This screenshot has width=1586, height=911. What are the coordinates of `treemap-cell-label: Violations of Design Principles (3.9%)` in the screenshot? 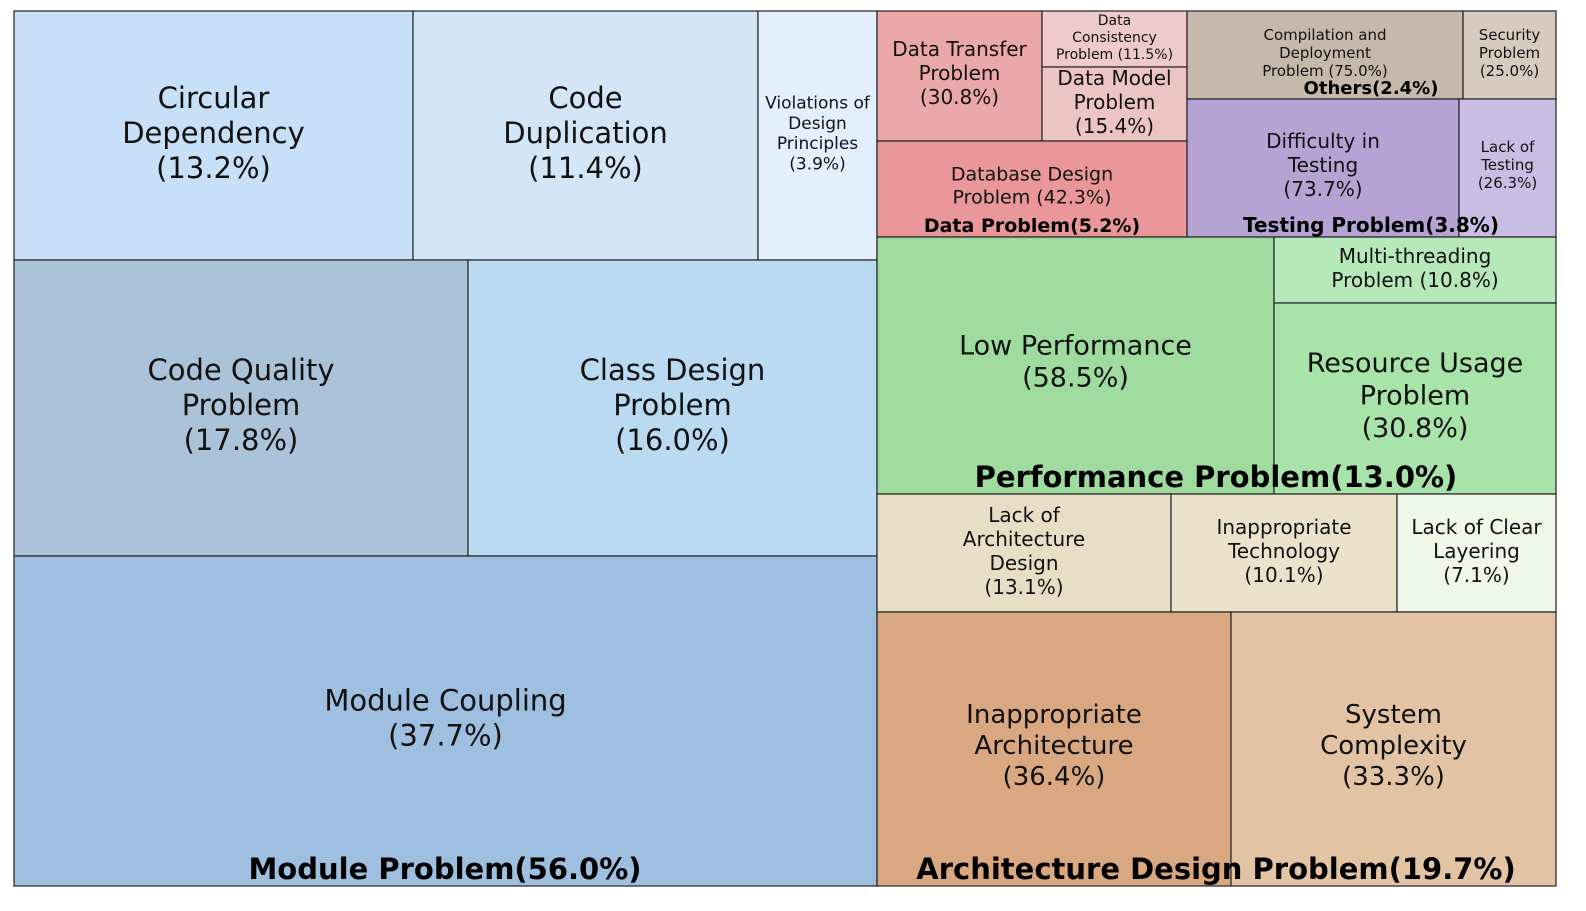 It's located at (818, 133).